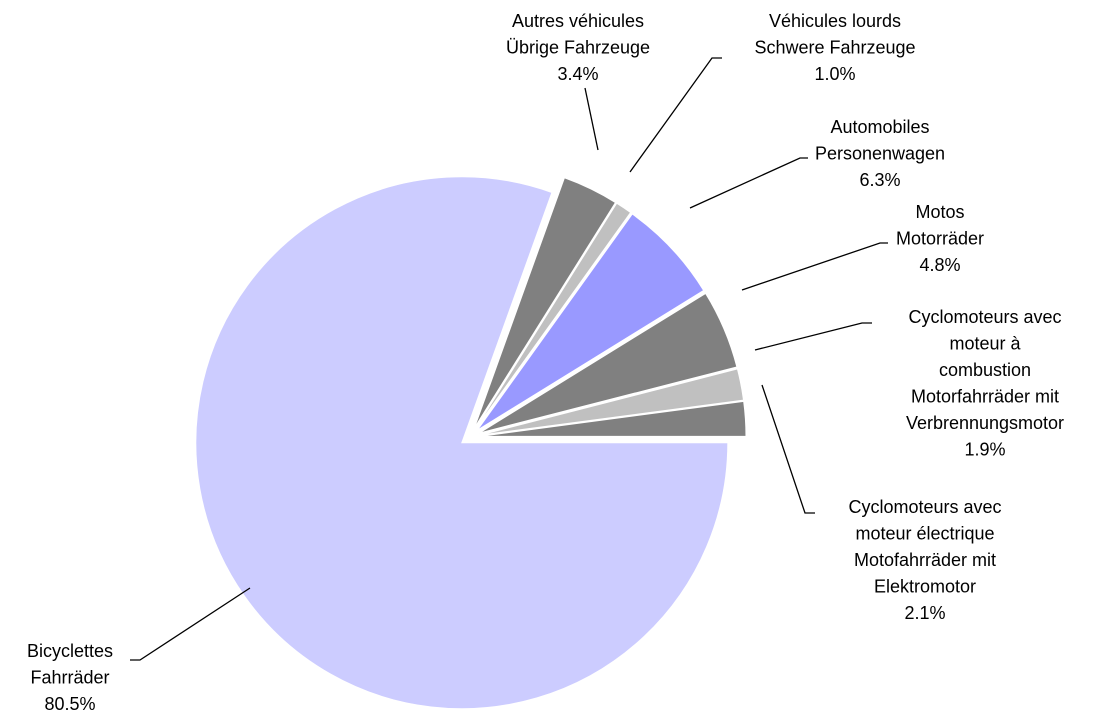 Image resolution: width=1097 pixels, height=717 pixels. I want to click on label-line: Übrige Fahrzeuge, so click(578, 47).